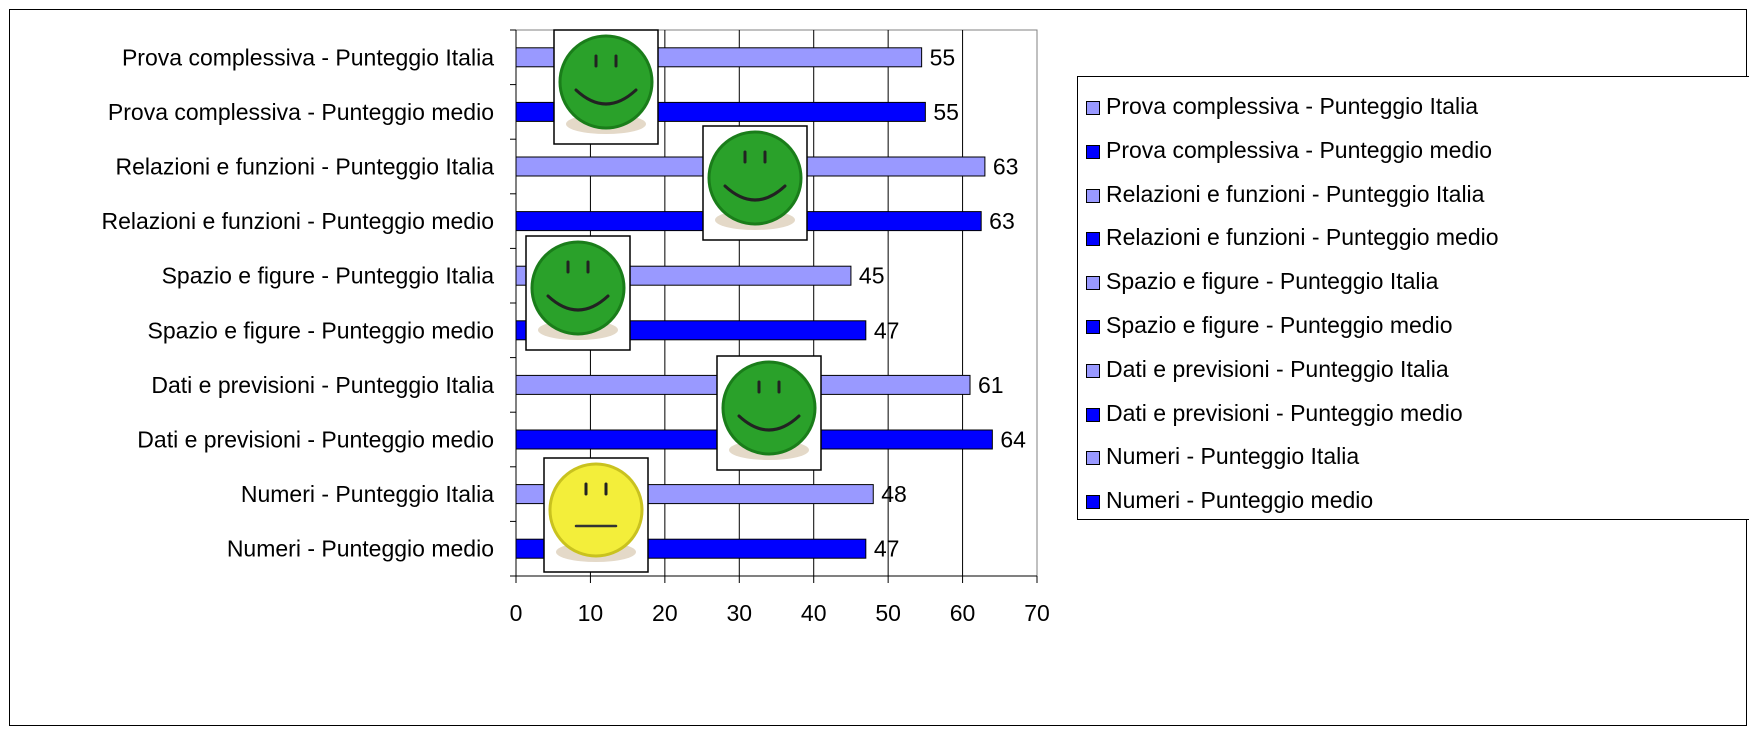  I want to click on neutral-smiley-icon, so click(596, 515).